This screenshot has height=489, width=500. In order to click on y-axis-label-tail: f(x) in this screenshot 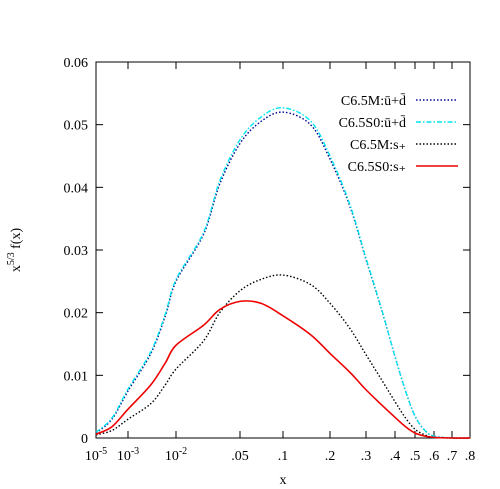, I will do `click(16, 240)`.